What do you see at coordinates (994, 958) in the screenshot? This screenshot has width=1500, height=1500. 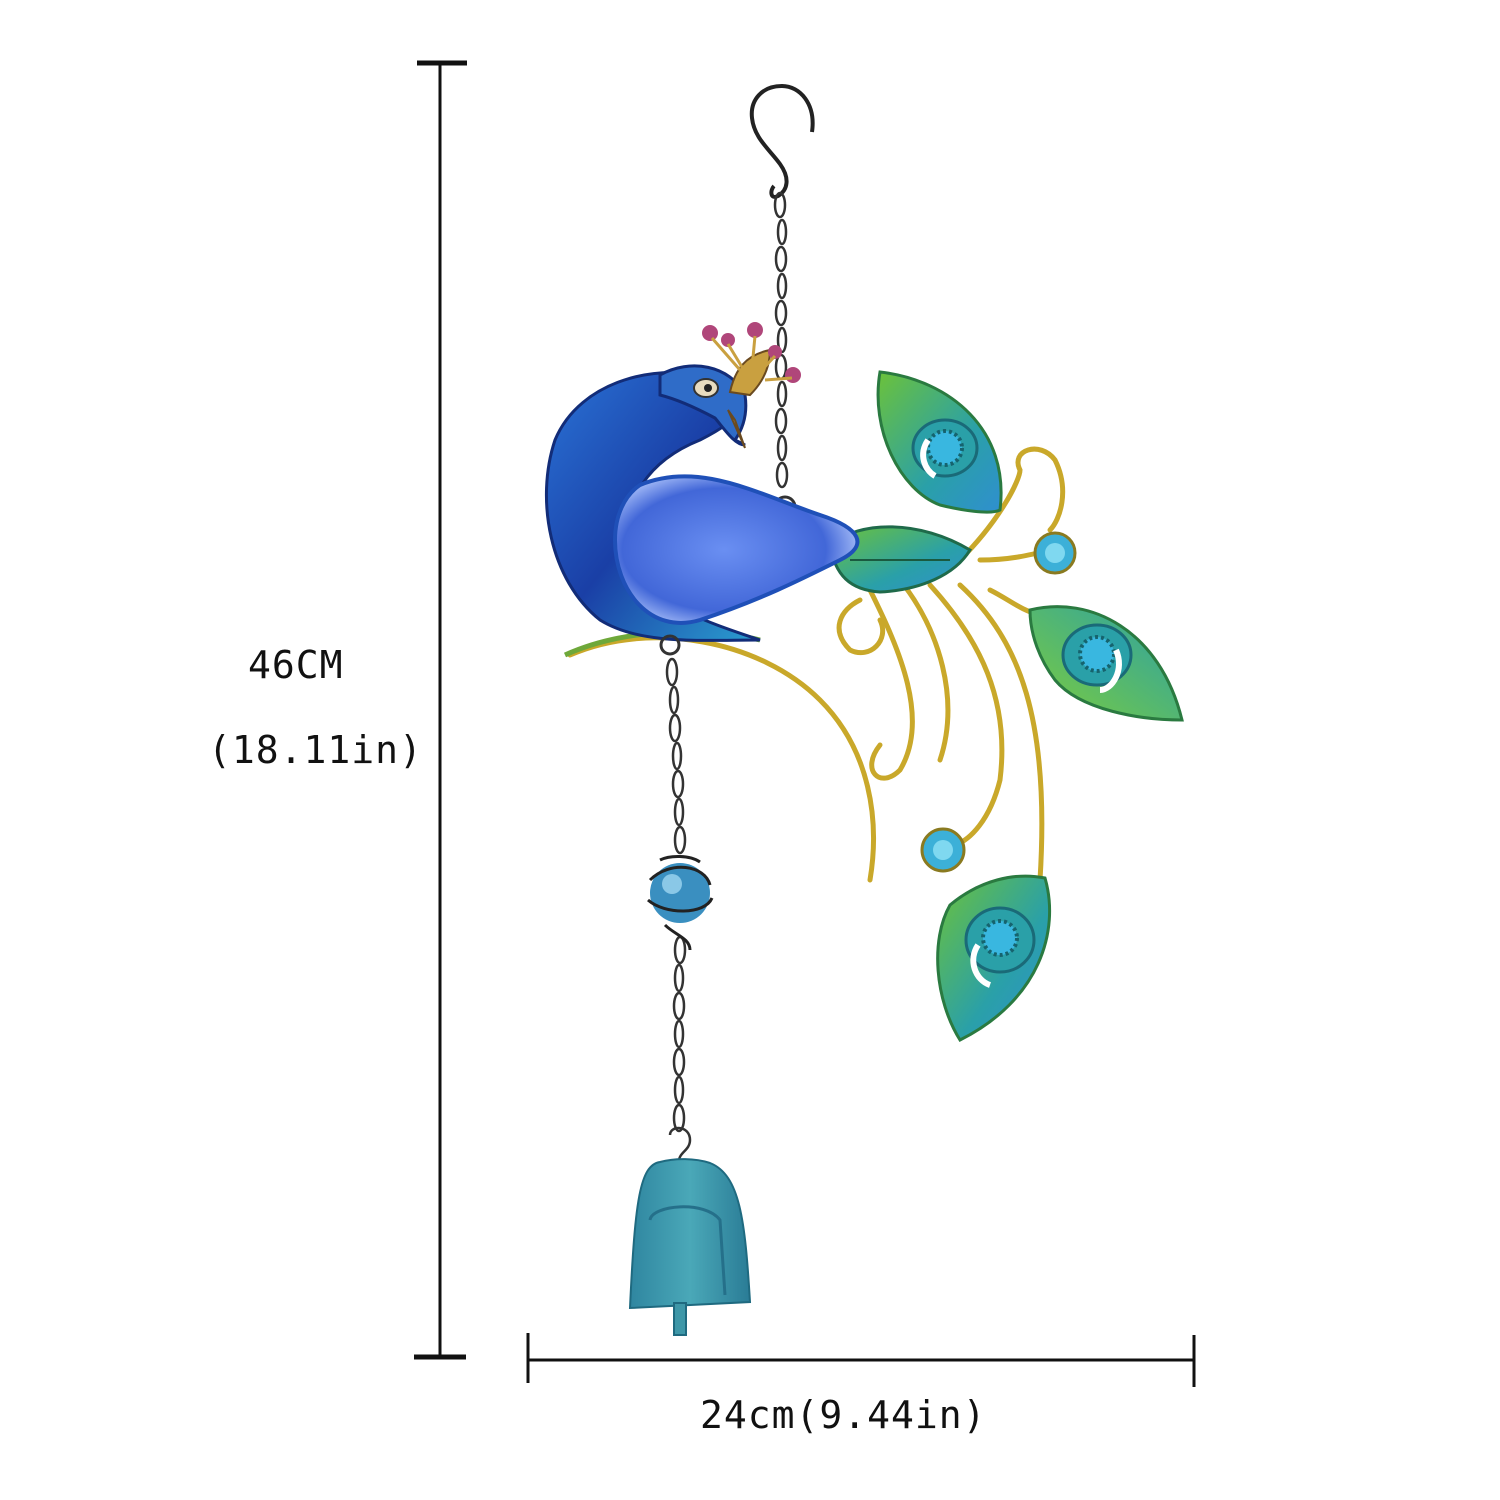 I see `feather-bottom` at bounding box center [994, 958].